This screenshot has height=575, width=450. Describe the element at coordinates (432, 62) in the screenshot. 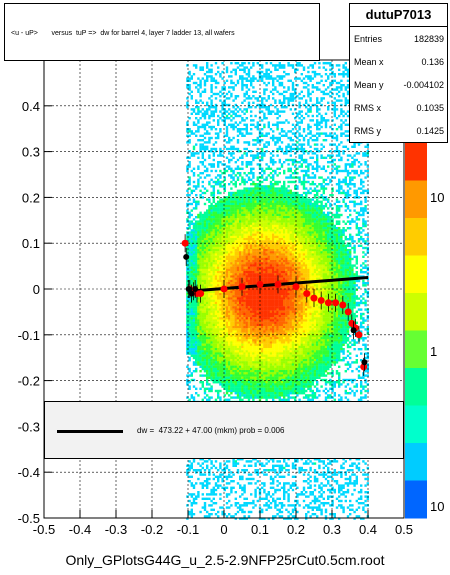

I see `stat-value: 0.136` at that location.